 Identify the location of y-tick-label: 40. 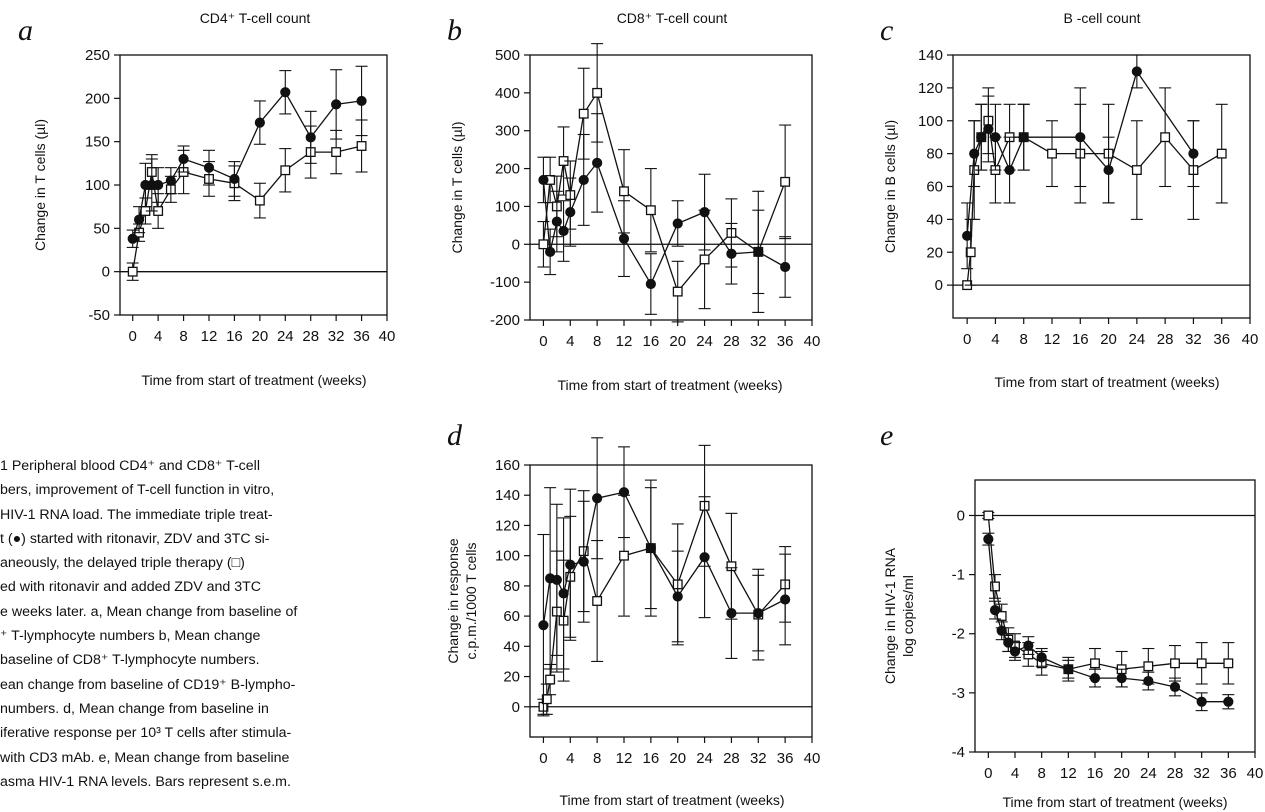
(934, 219).